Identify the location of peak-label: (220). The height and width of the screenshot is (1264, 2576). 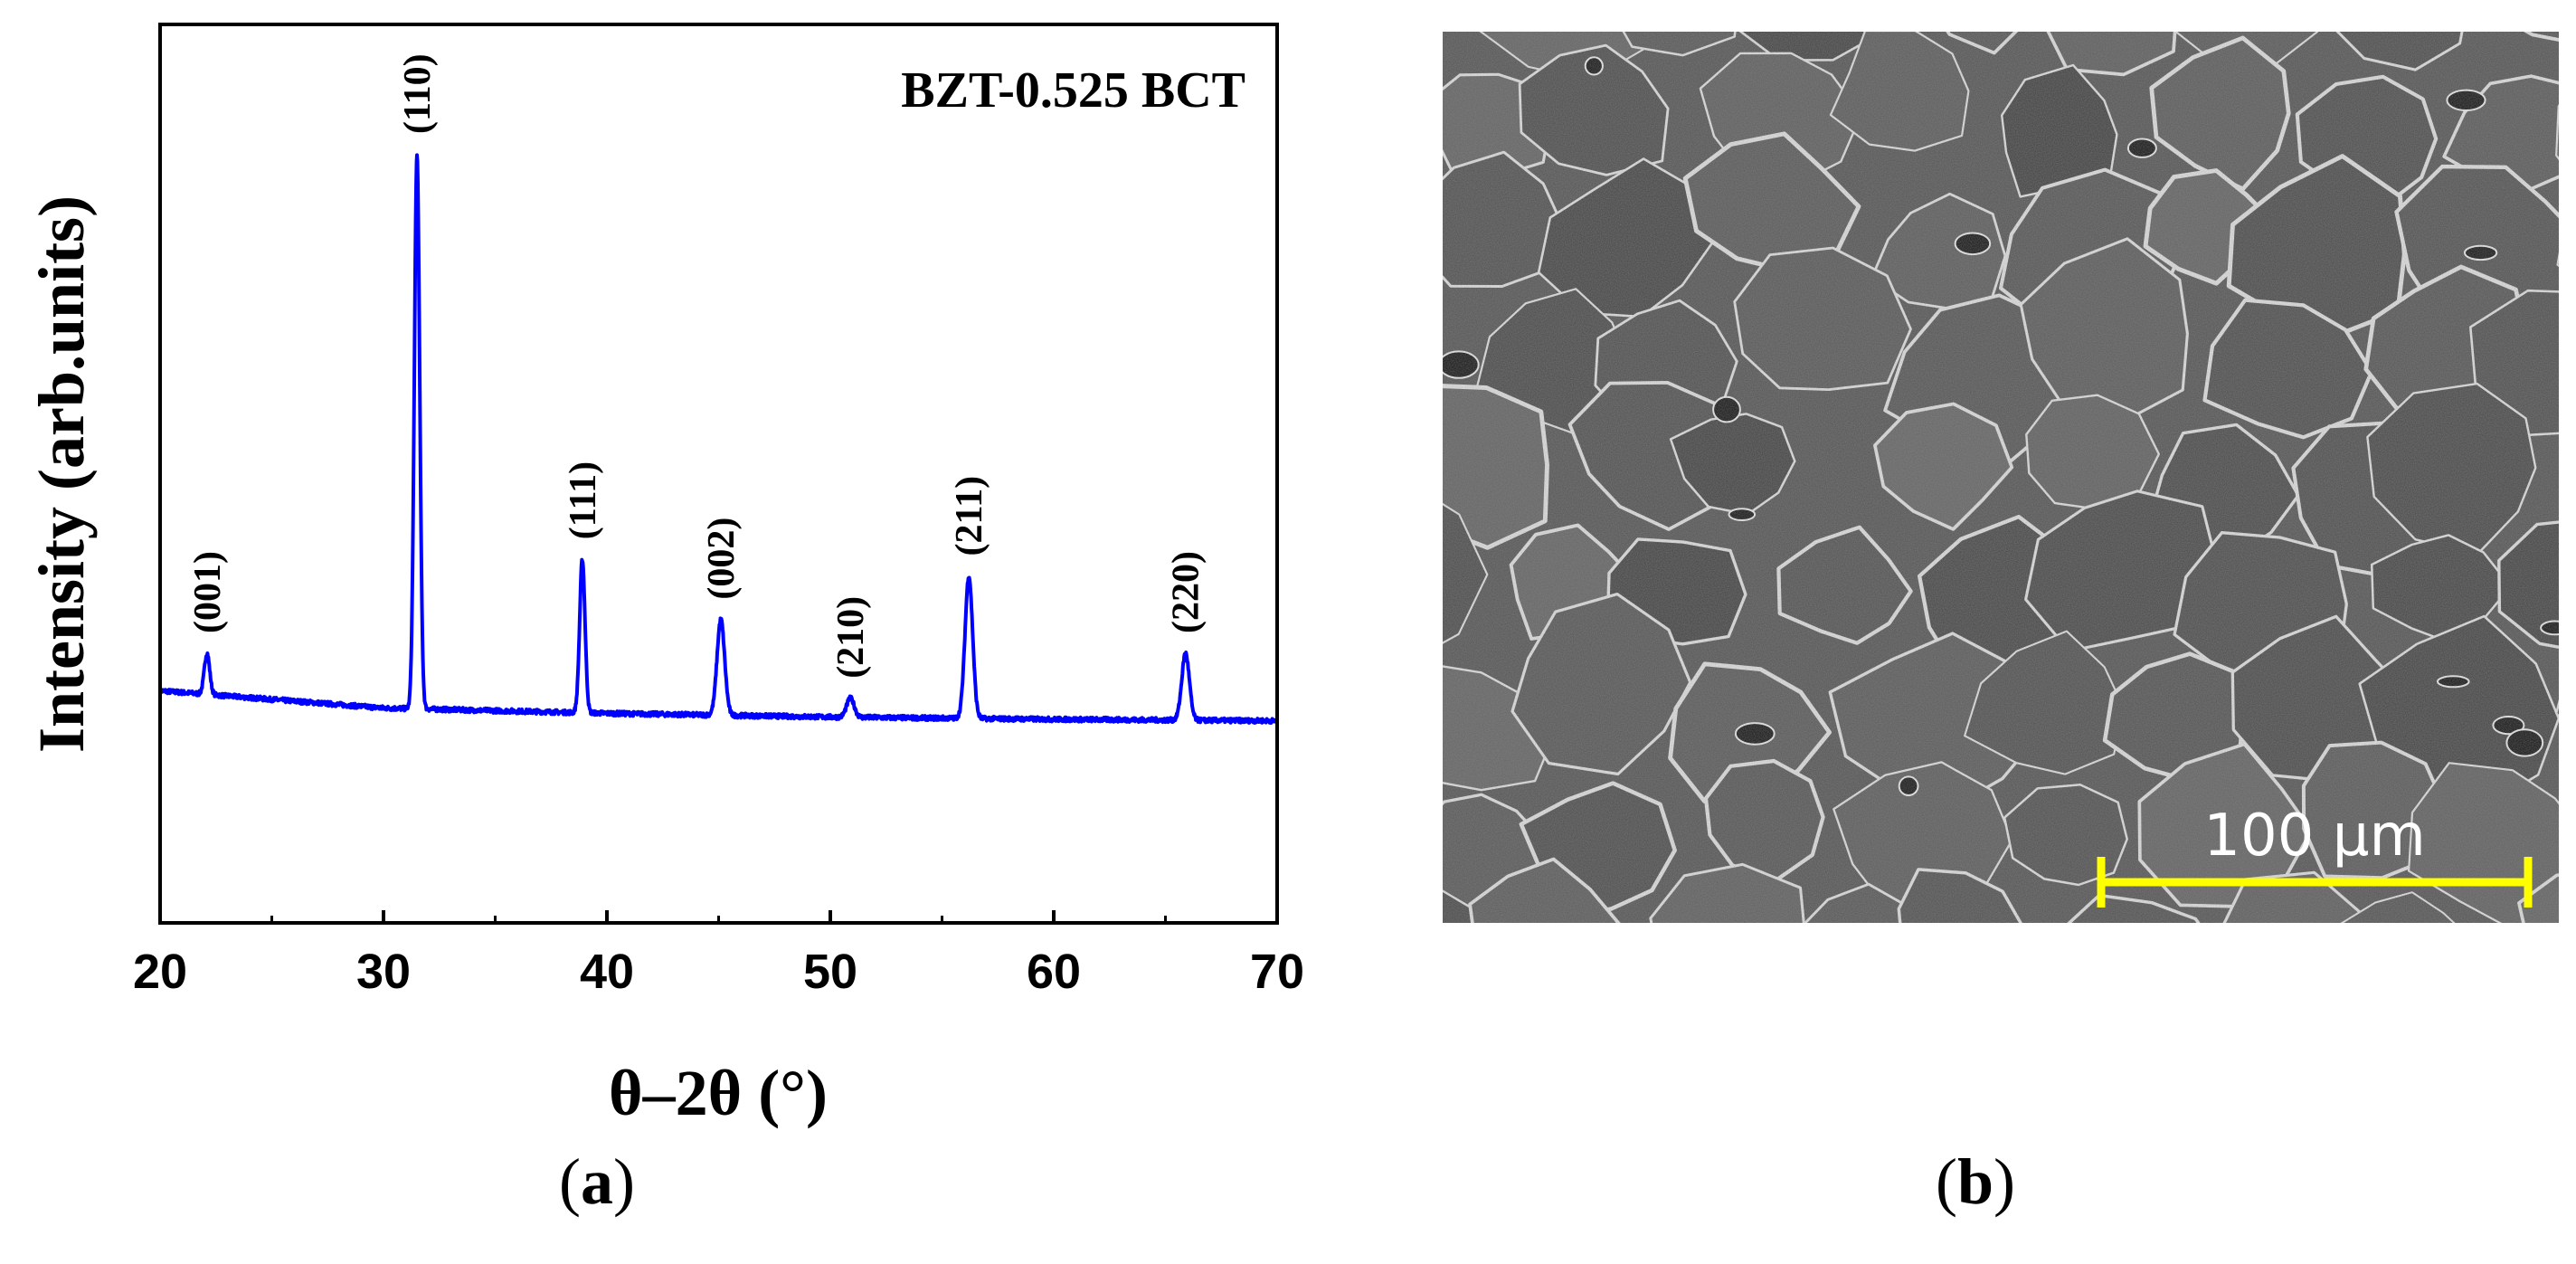
(1187, 592).